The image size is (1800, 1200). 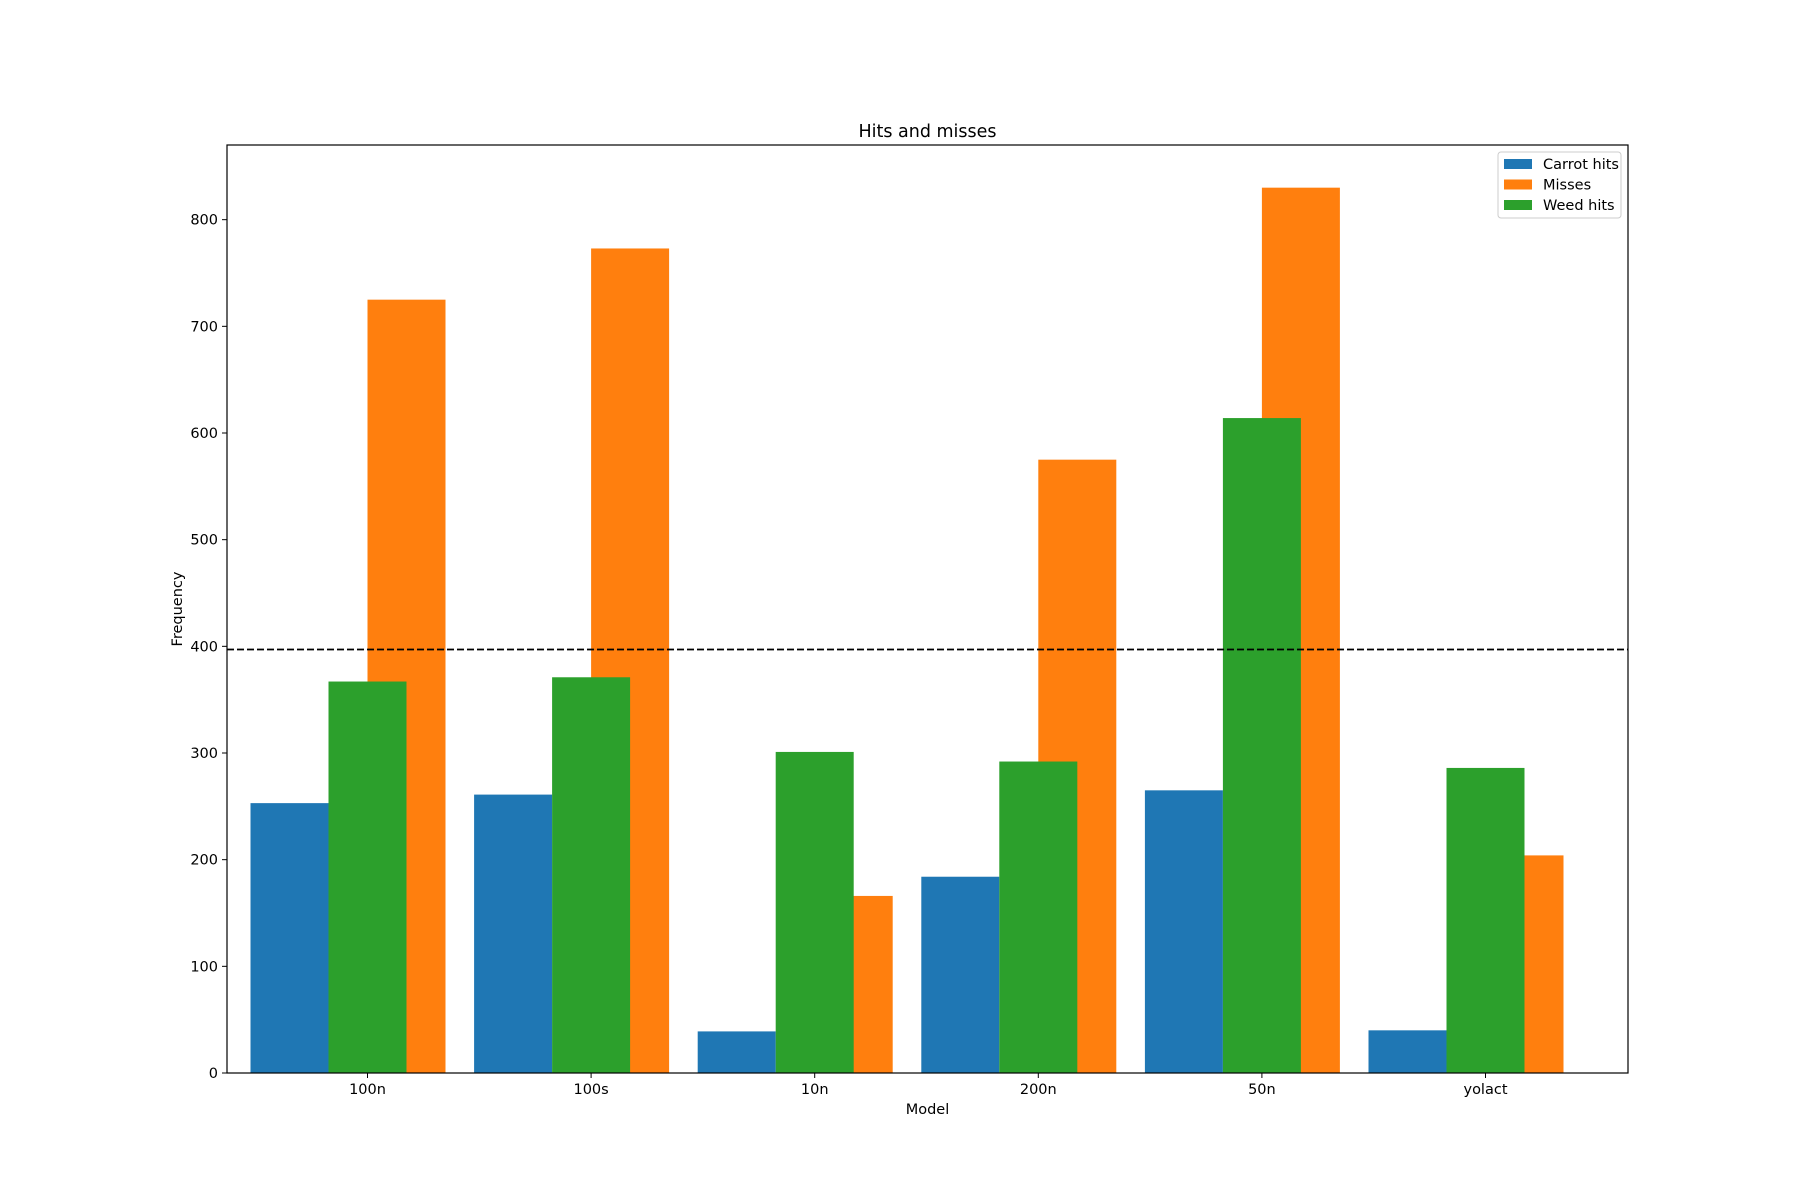 What do you see at coordinates (1518, 184) in the screenshot?
I see `legend-swatch-misses` at bounding box center [1518, 184].